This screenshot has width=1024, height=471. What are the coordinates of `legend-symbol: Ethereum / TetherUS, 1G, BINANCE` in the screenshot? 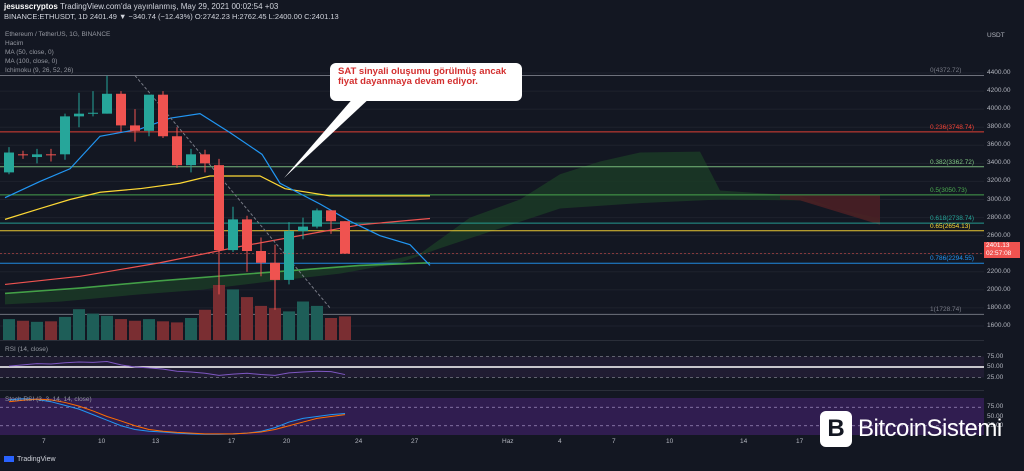 It's located at (58, 34).